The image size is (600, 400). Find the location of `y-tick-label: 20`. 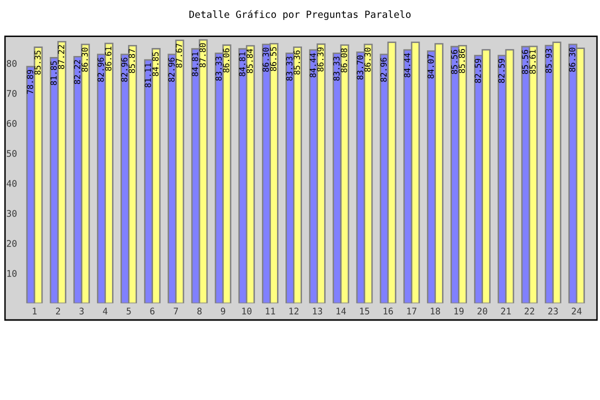

y-tick-label: 20 is located at coordinates (11, 243).